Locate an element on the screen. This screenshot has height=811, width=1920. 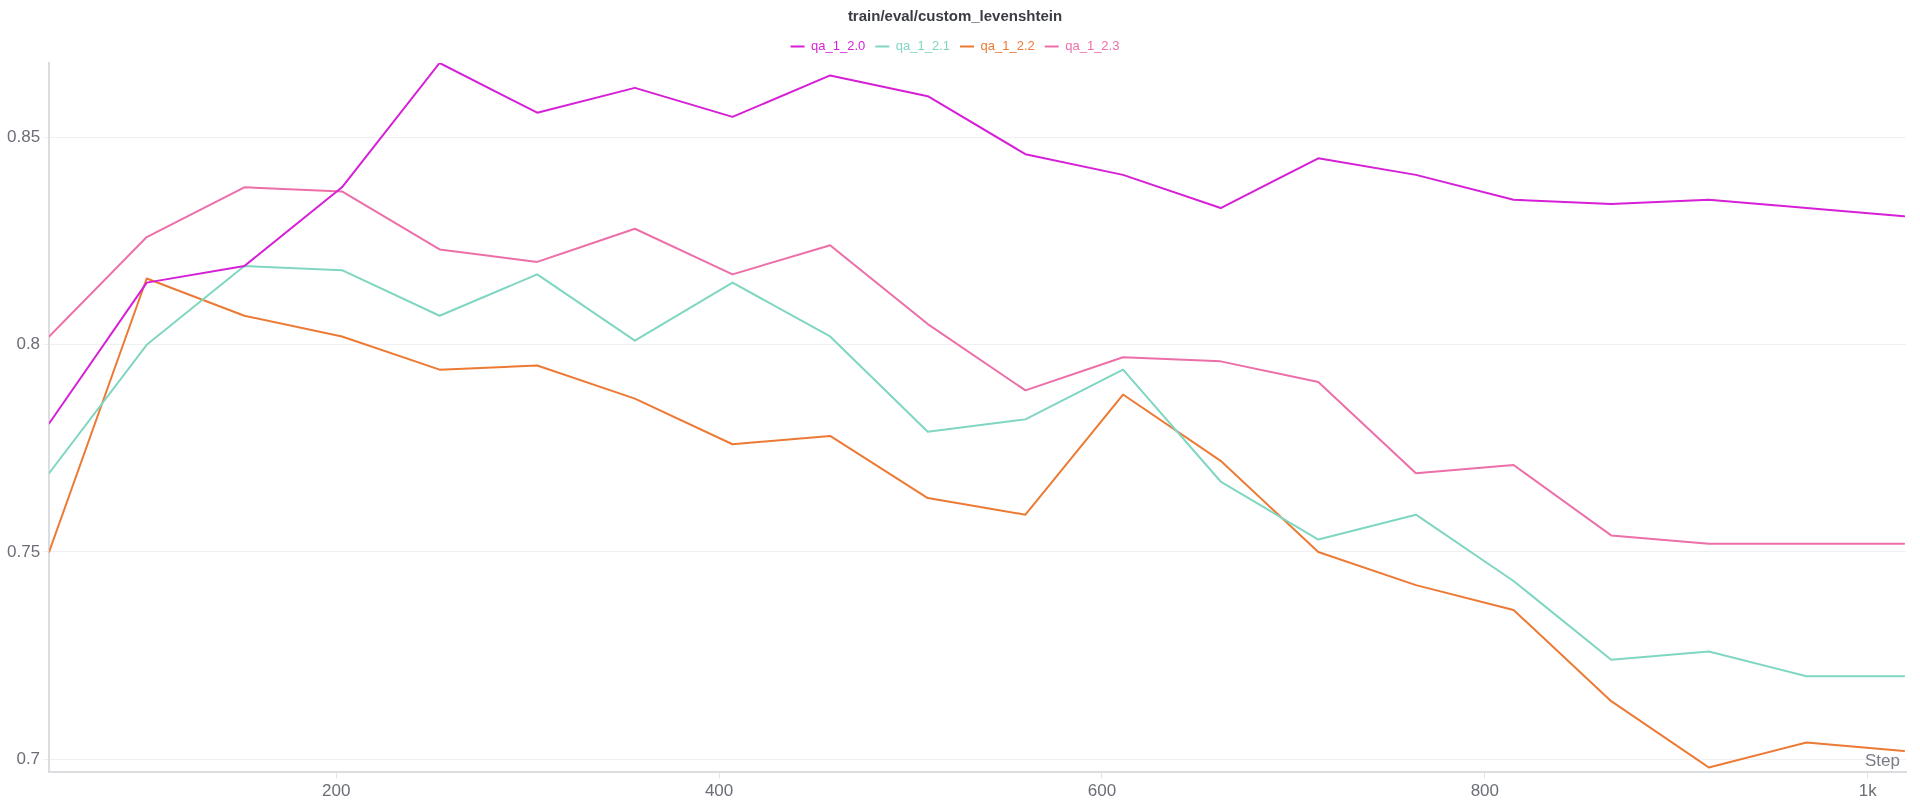
y-tick-label: 0.7 is located at coordinates (28, 758).